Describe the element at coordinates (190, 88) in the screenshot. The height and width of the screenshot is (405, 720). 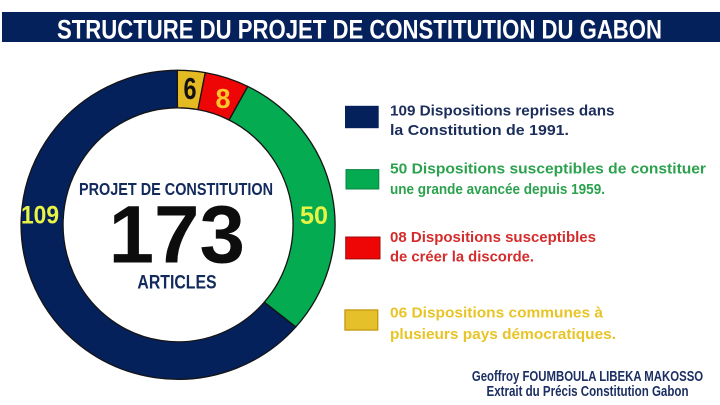
I see `svg-text: 6` at that location.